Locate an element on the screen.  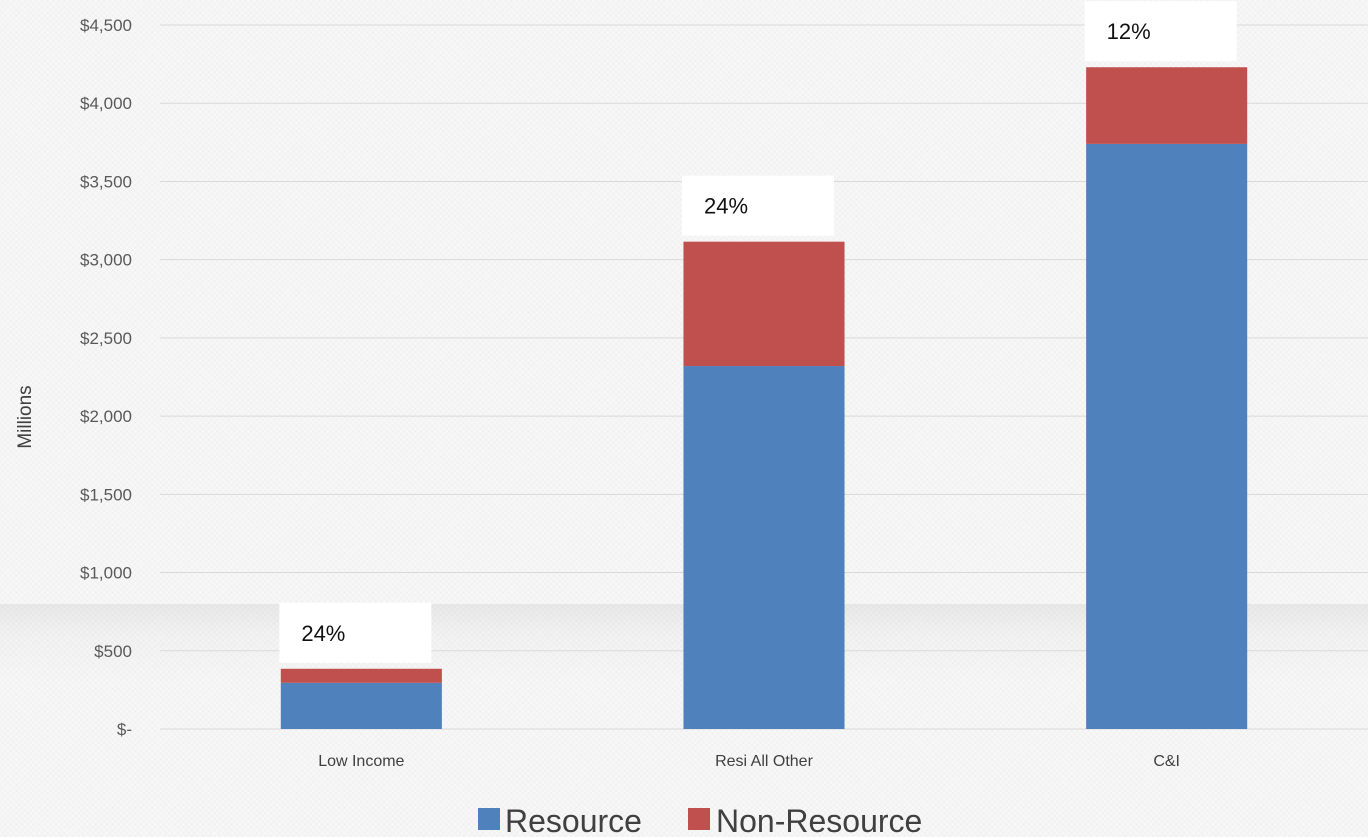
y-tick-label: $2,000 is located at coordinates (106, 416).